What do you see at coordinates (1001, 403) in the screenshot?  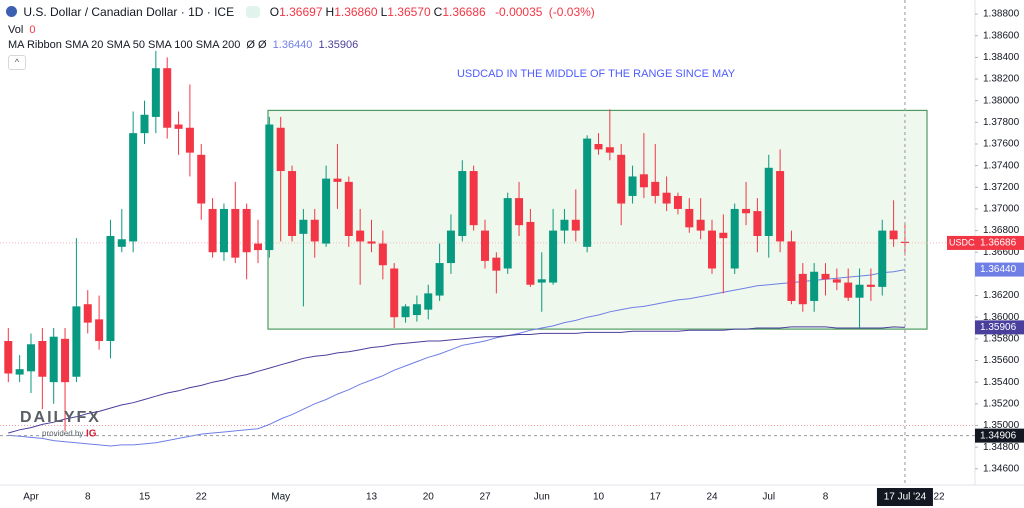 I see `y-tick-label: 1.35200` at bounding box center [1001, 403].